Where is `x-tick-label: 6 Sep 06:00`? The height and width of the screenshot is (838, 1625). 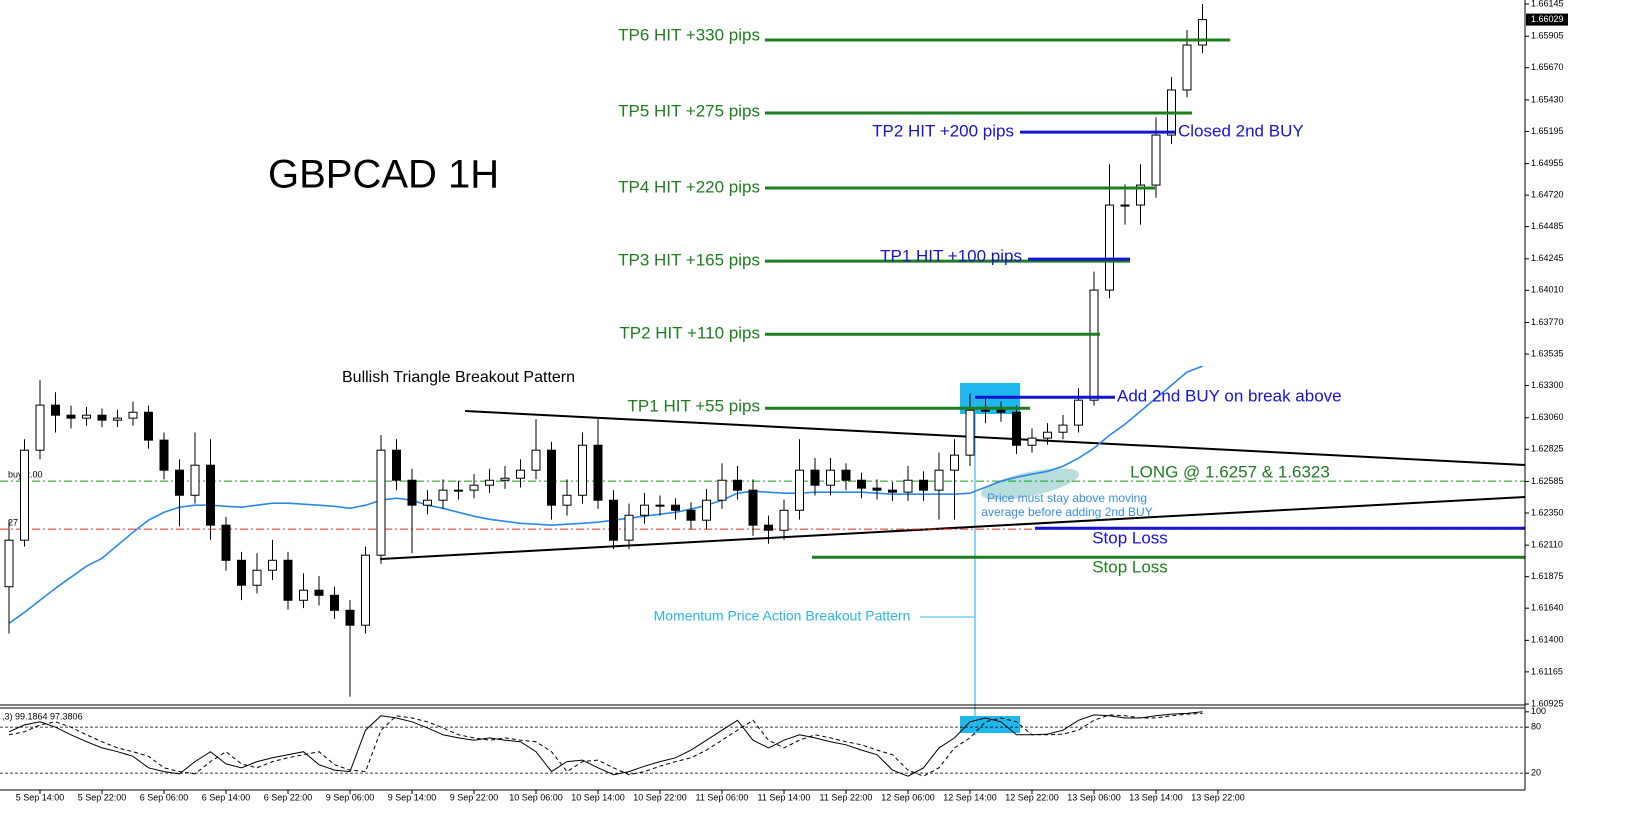 x-tick-label: 6 Sep 06:00 is located at coordinates (164, 797).